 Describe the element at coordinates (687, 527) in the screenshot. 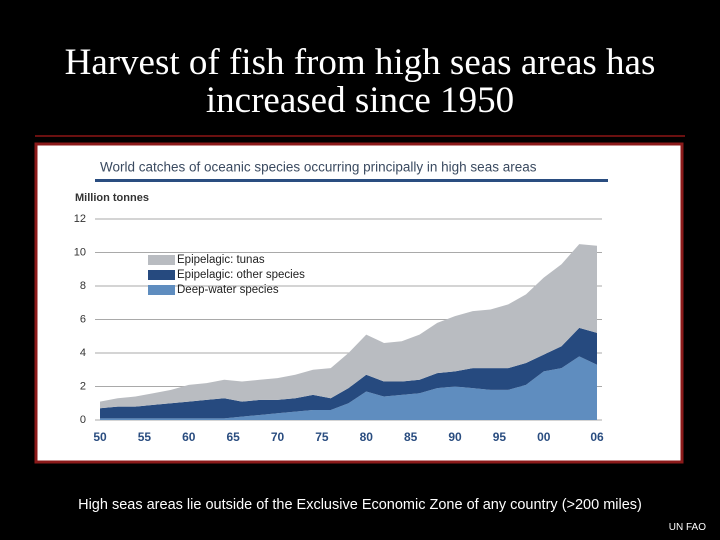

I see `source: UN FAO` at that location.